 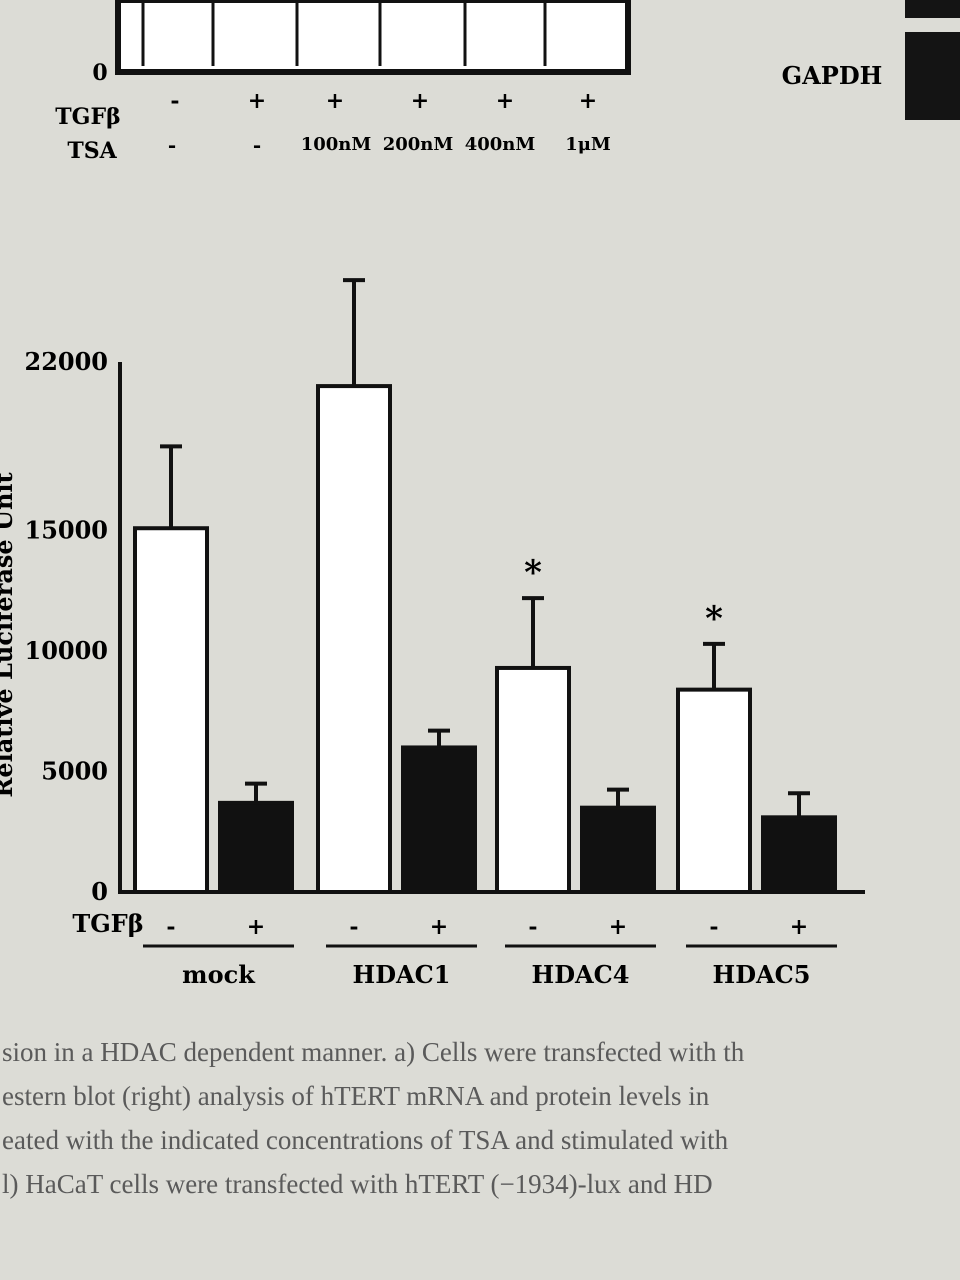 What do you see at coordinates (402, 974) in the screenshot?
I see `category-label: HDAC1` at bounding box center [402, 974].